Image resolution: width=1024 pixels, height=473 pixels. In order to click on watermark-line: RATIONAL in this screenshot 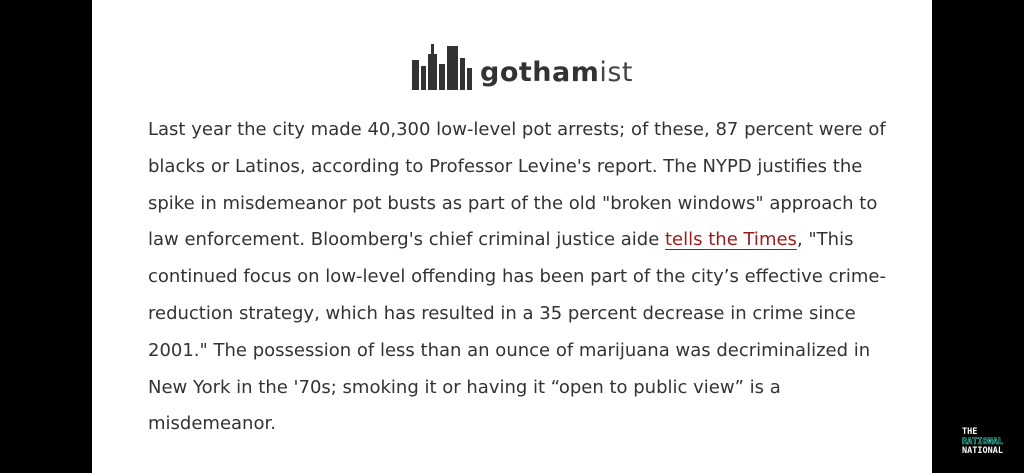, I will do `click(983, 441)`.